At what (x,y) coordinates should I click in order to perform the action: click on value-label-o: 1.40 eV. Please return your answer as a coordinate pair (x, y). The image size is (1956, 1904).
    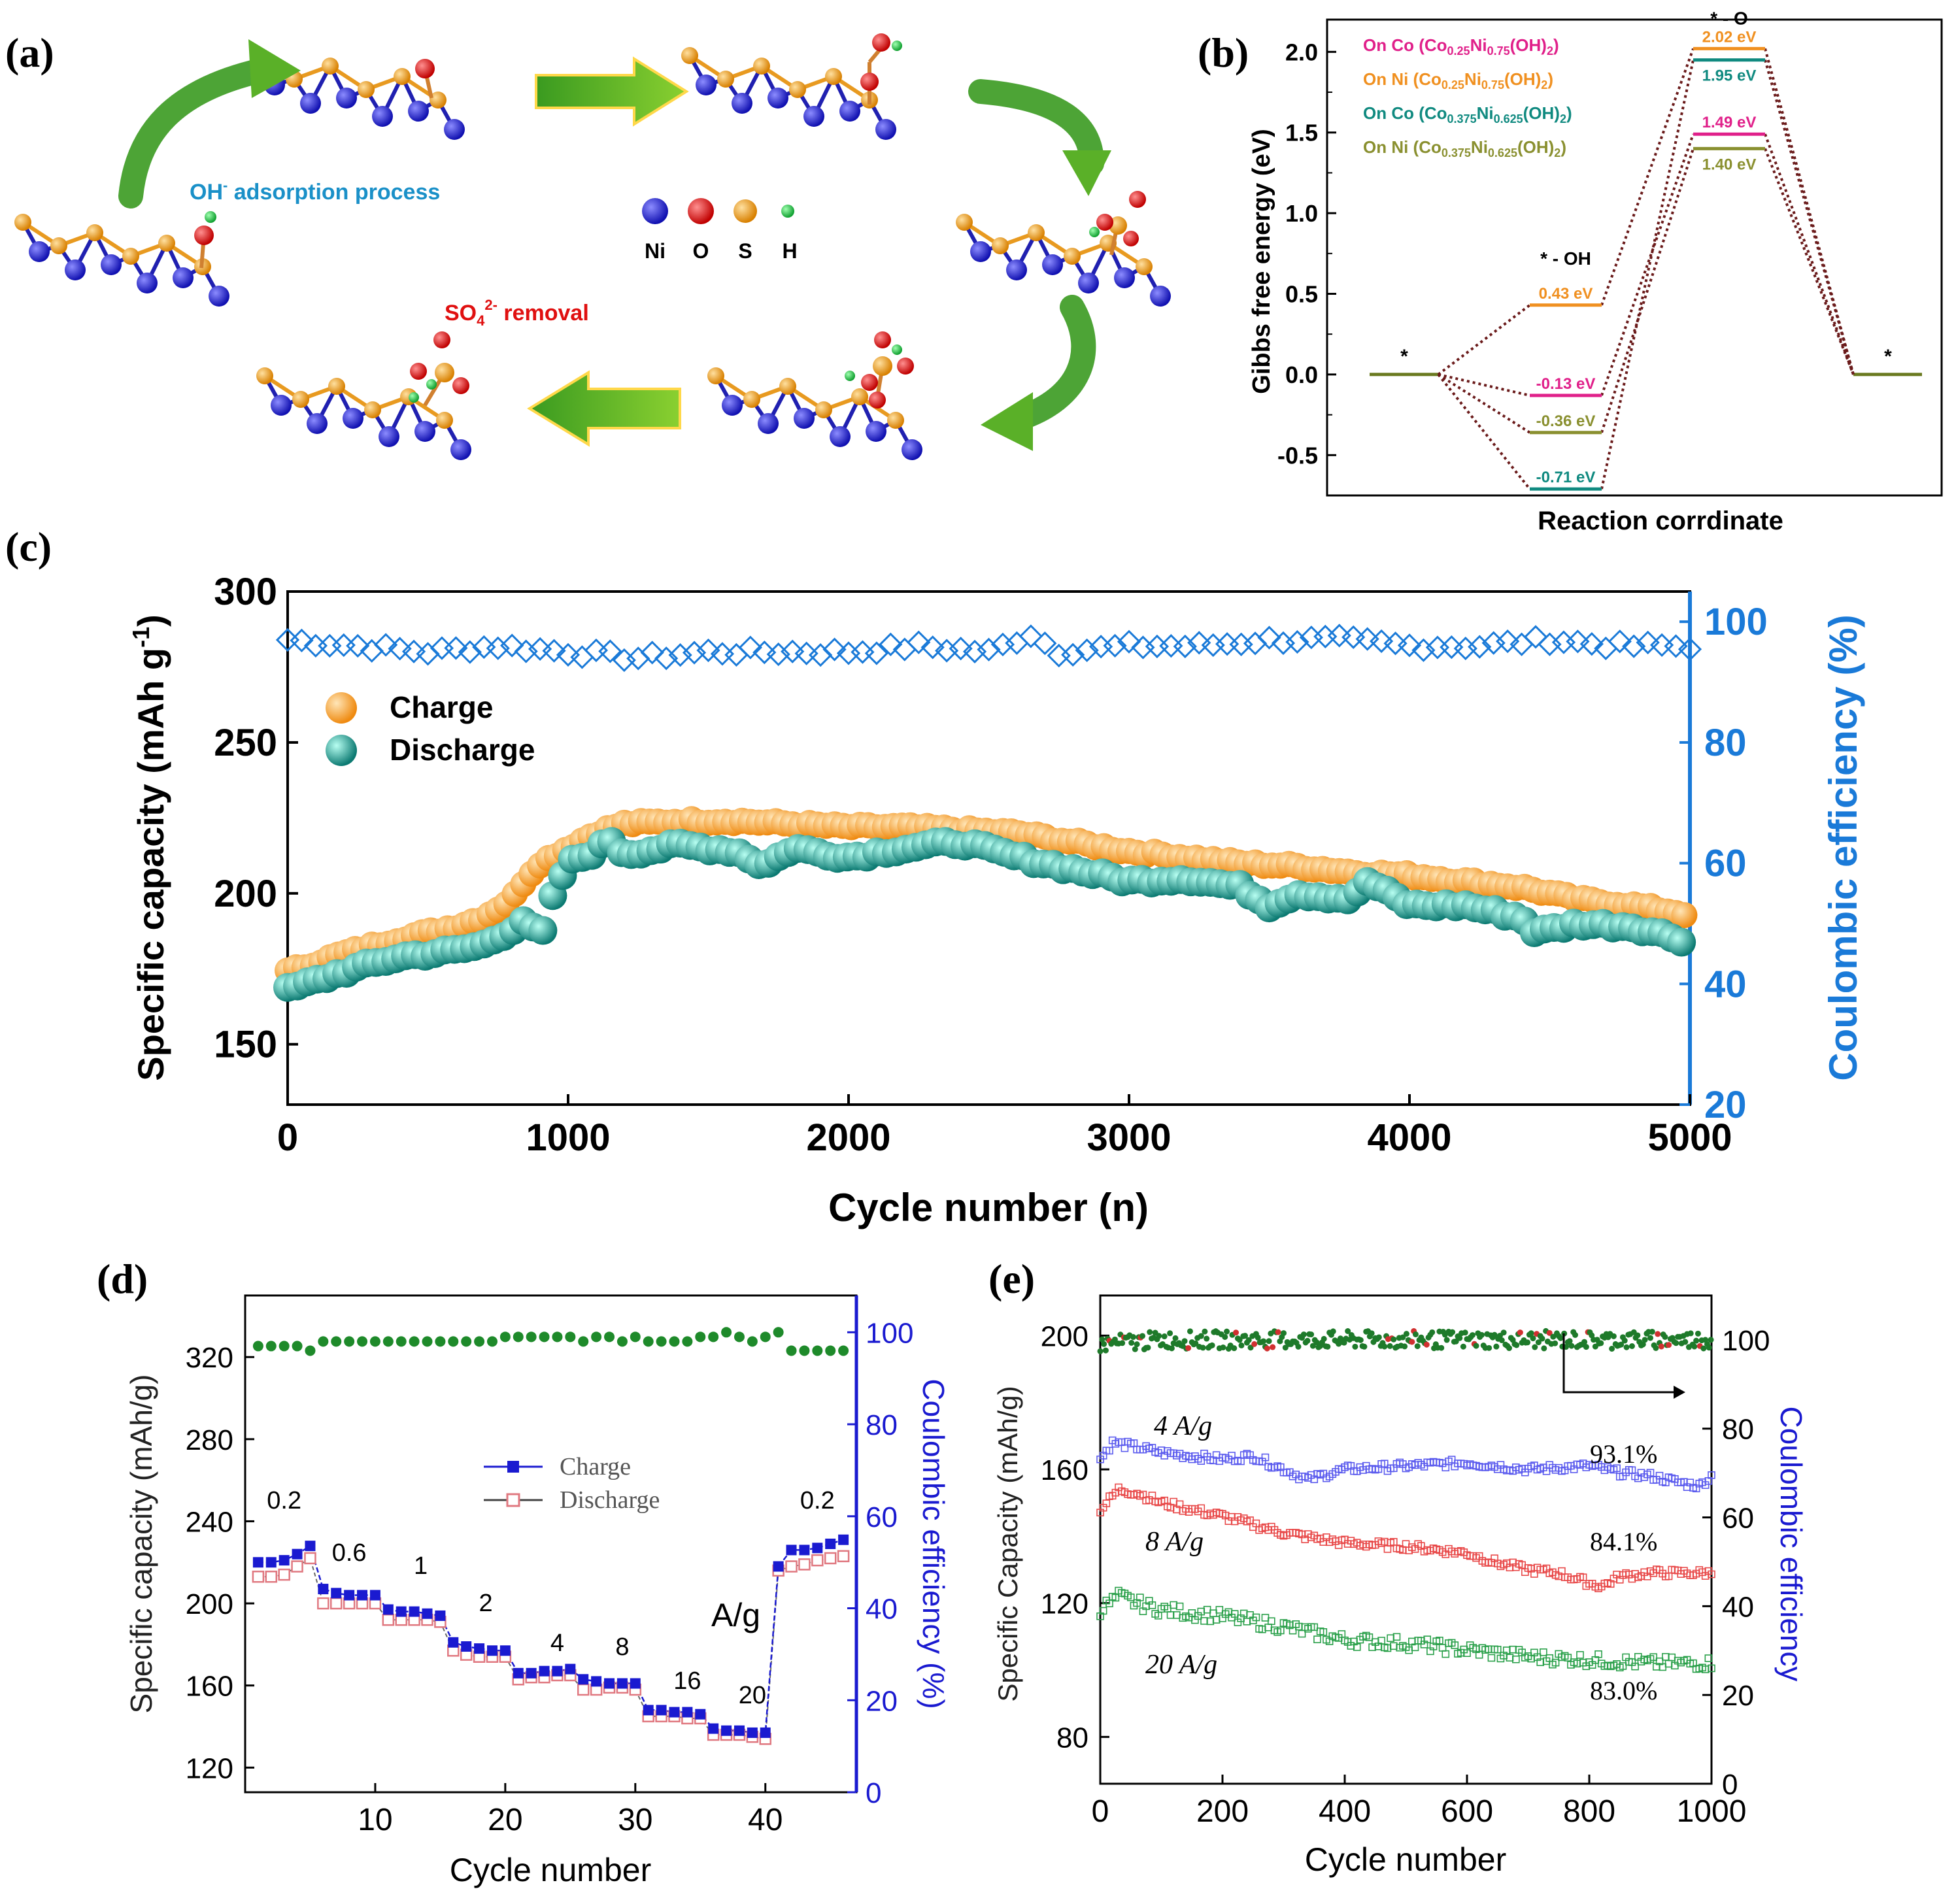
    Looking at the image, I should click on (1729, 164).